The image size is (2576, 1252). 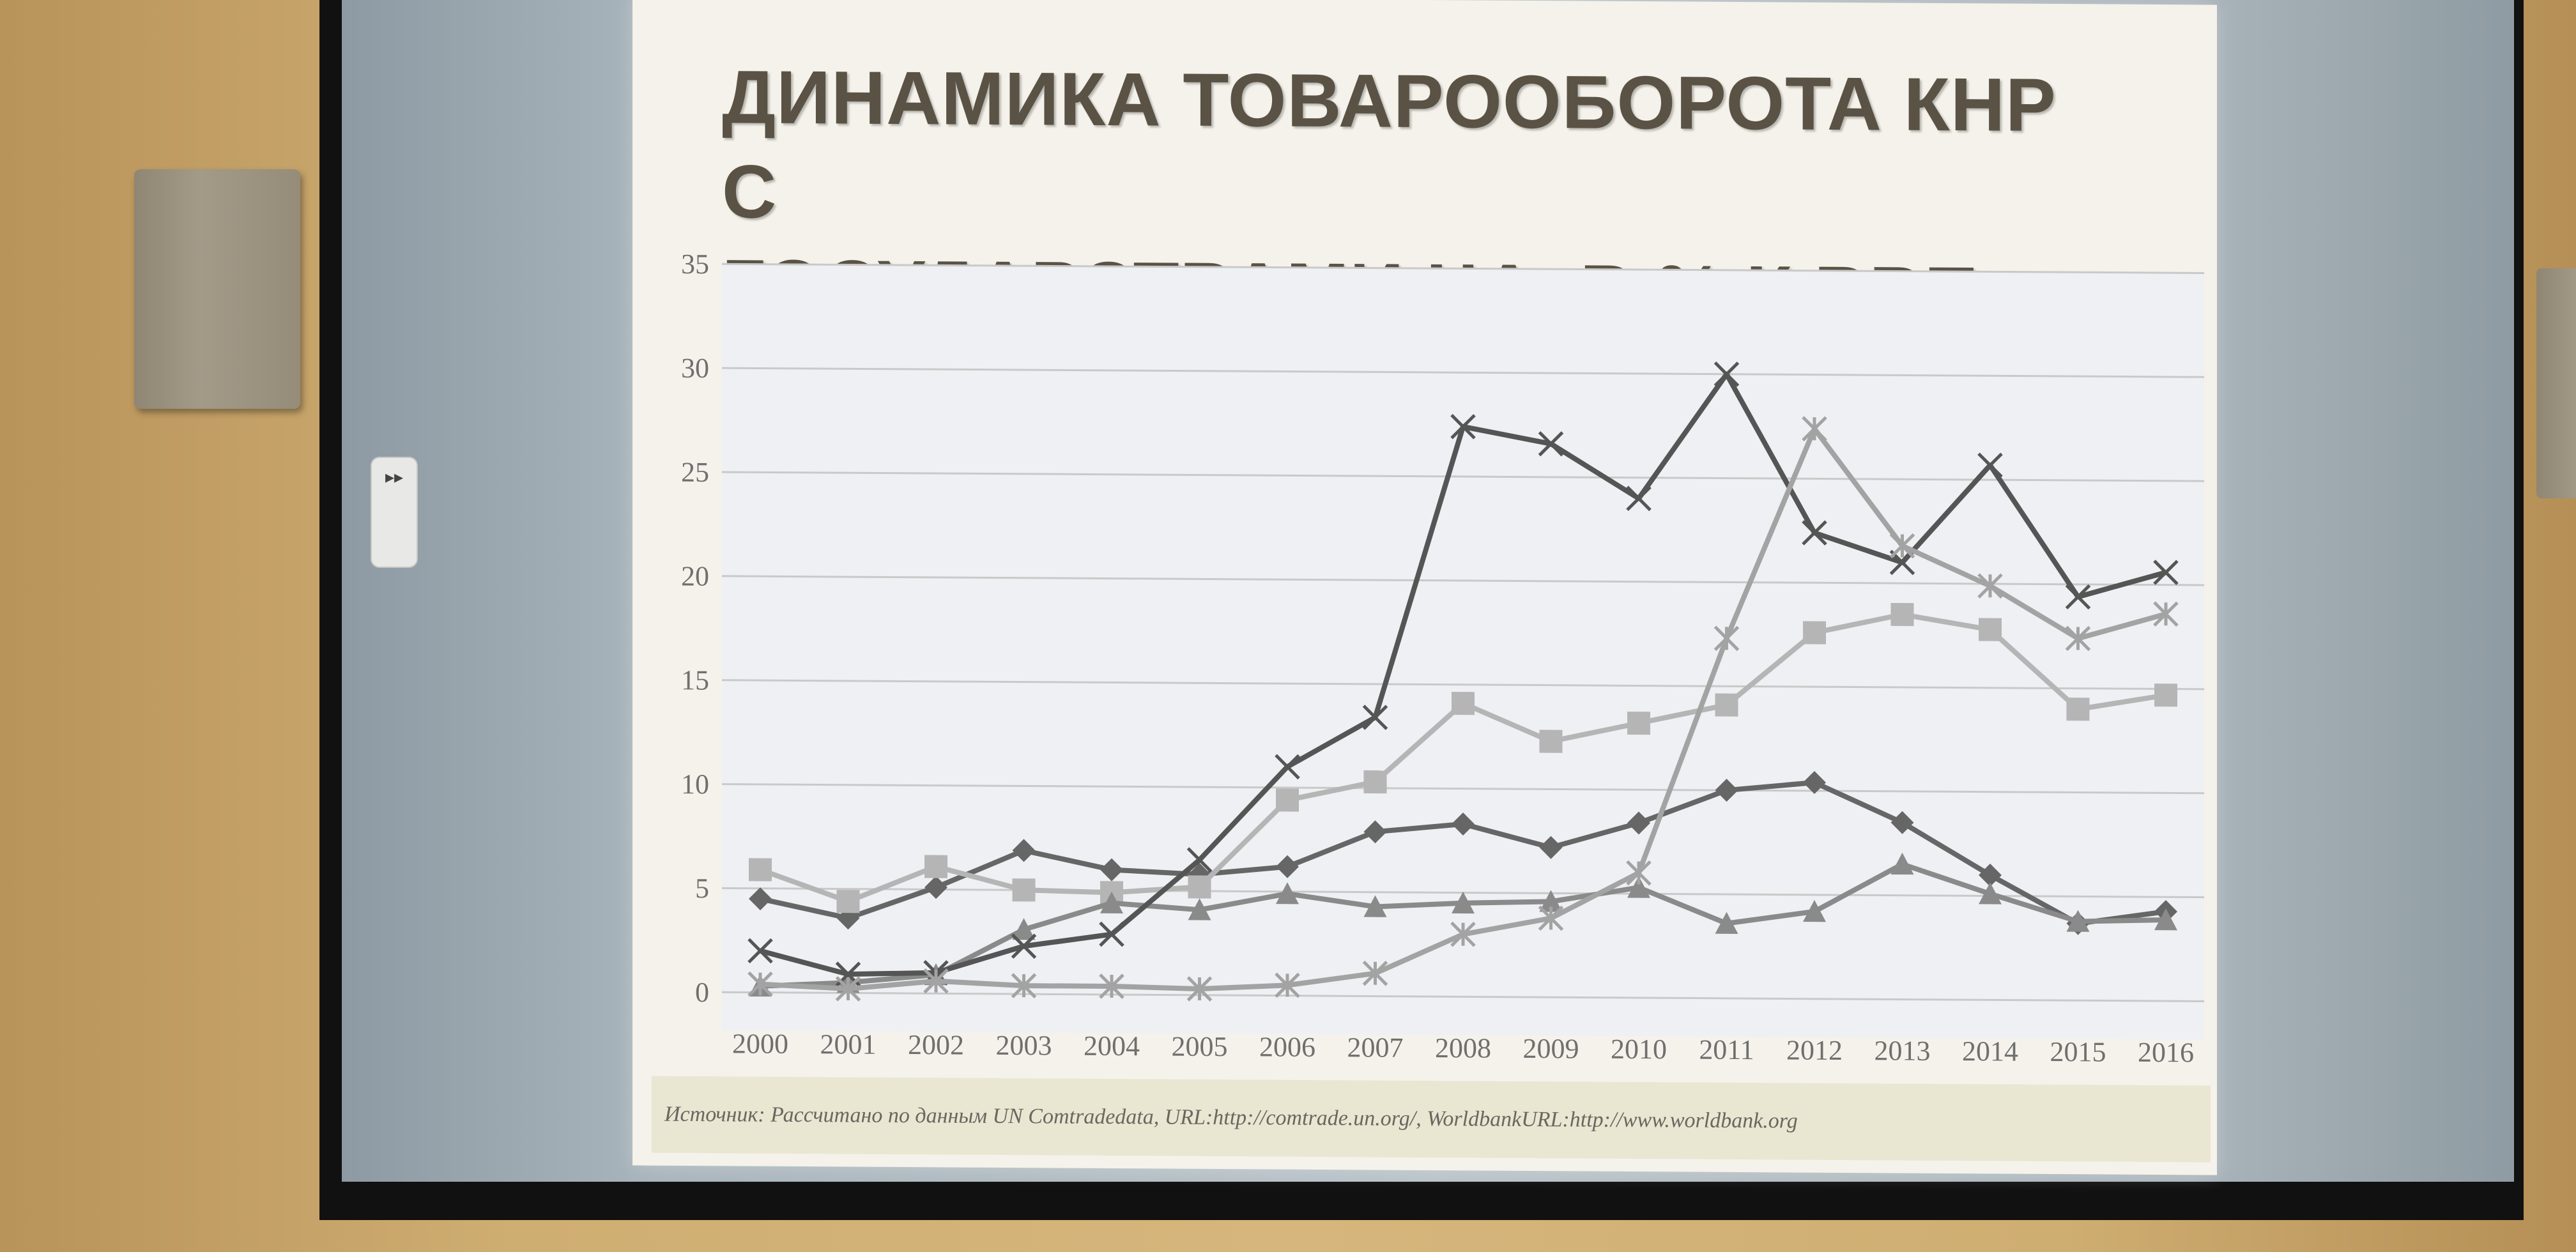 What do you see at coordinates (1814, 910) in the screenshot?
I see `data-point-3-2012` at bounding box center [1814, 910].